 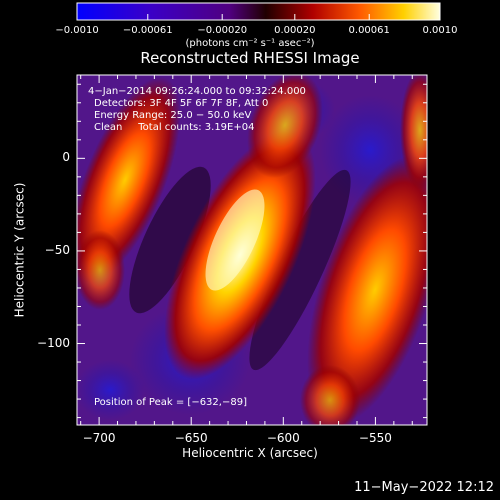 I want to click on annotation-counts: Clean Total counts: 3.19E+04, so click(x=174, y=127).